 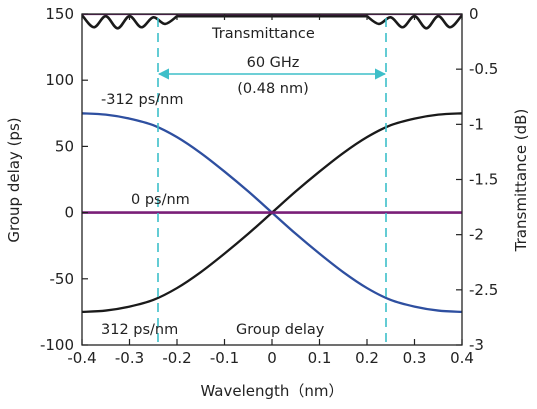 I want to click on x-tick-label: -0.4, so click(x=81, y=358).